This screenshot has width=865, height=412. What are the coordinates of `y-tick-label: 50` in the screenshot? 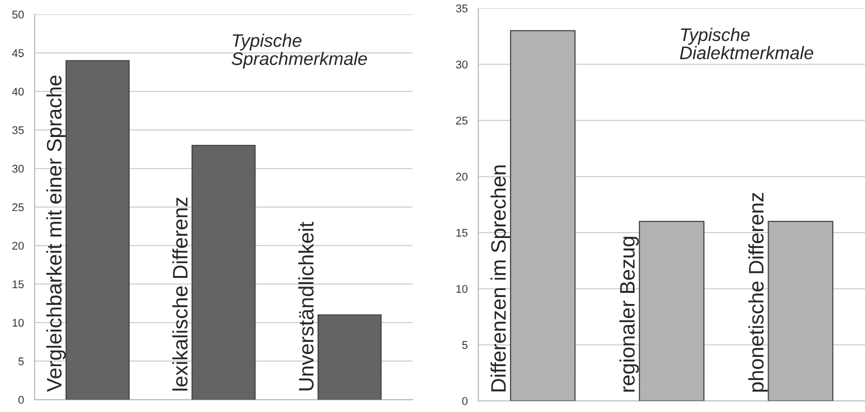 It's located at (18, 14).